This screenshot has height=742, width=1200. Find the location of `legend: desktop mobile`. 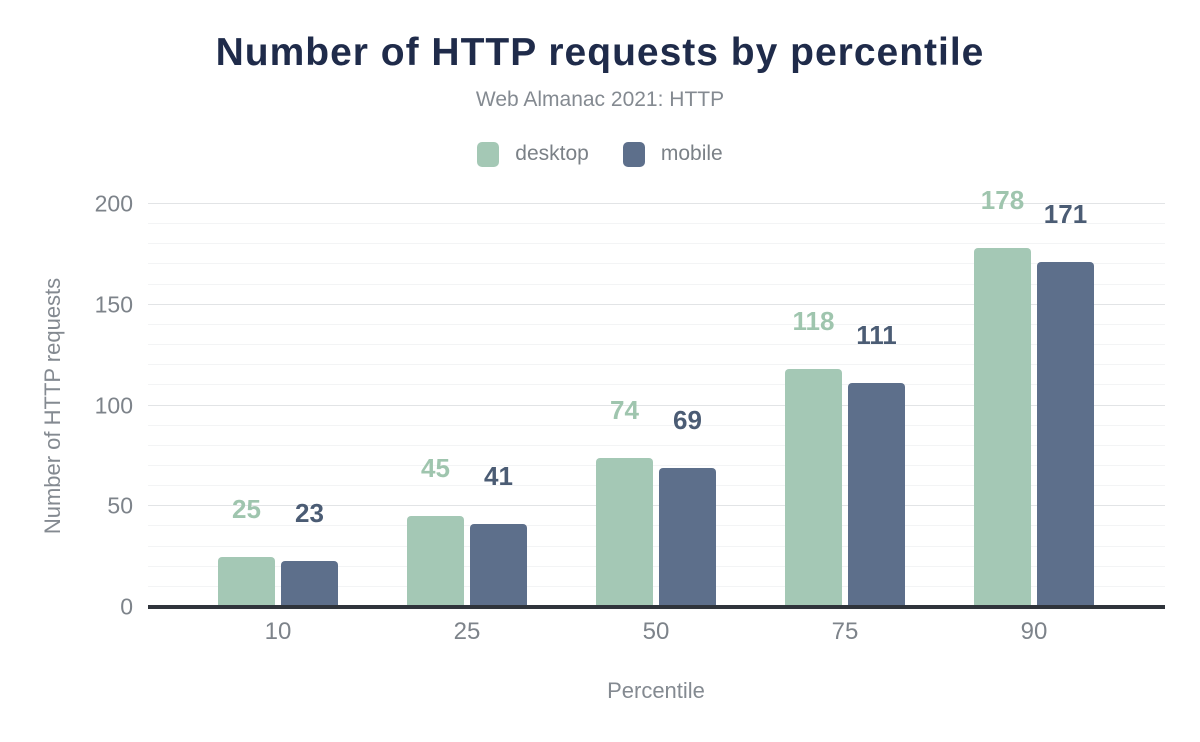

legend: desktop mobile is located at coordinates (600, 154).